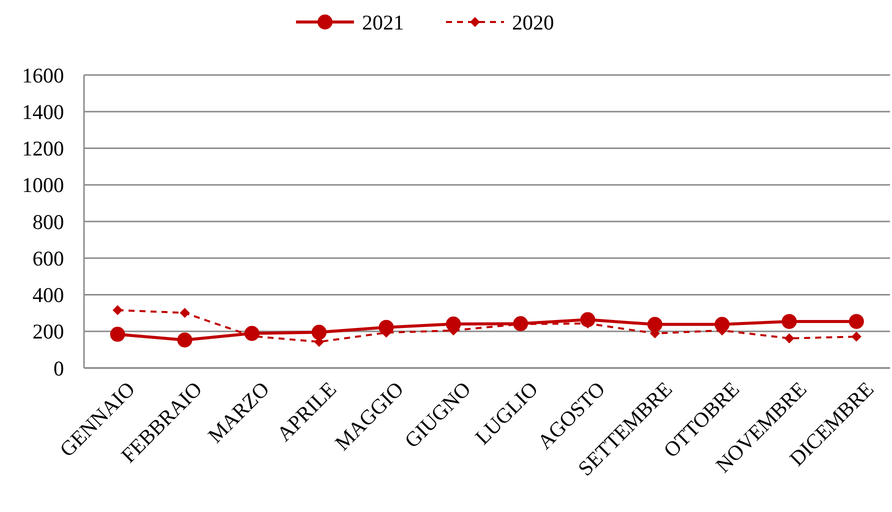 Image resolution: width=892 pixels, height=512 pixels. What do you see at coordinates (48, 332) in the screenshot?
I see `y-tick-label: 200` at bounding box center [48, 332].